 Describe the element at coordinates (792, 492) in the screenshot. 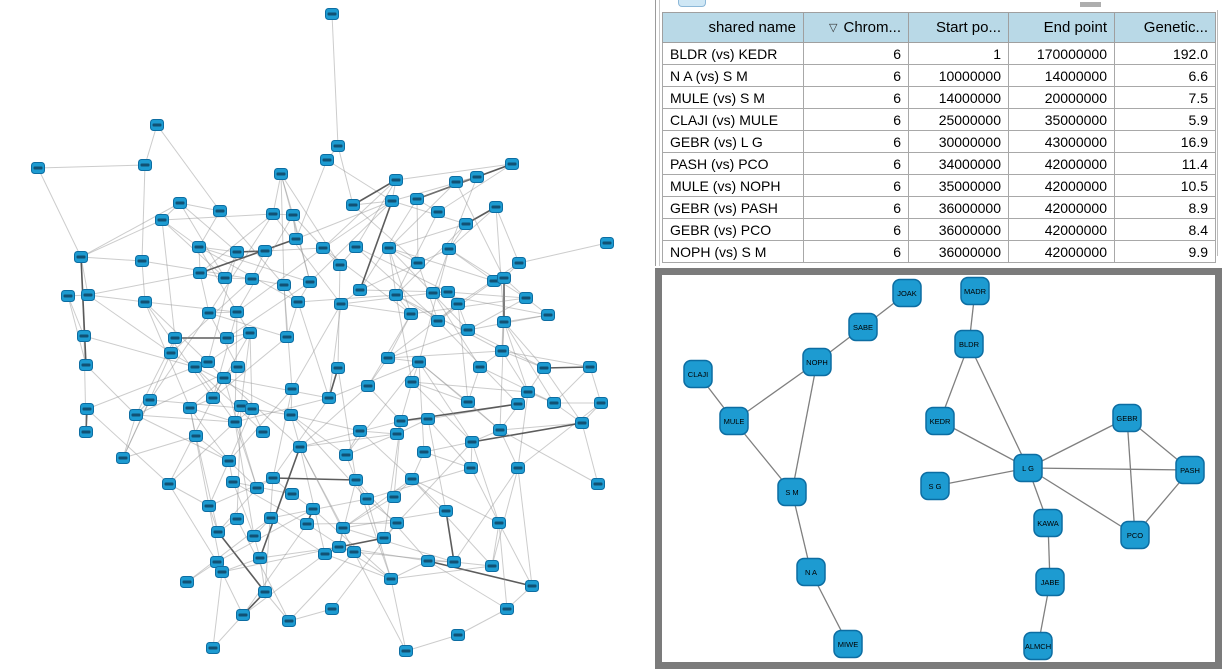

I see `network-node-s-m` at that location.